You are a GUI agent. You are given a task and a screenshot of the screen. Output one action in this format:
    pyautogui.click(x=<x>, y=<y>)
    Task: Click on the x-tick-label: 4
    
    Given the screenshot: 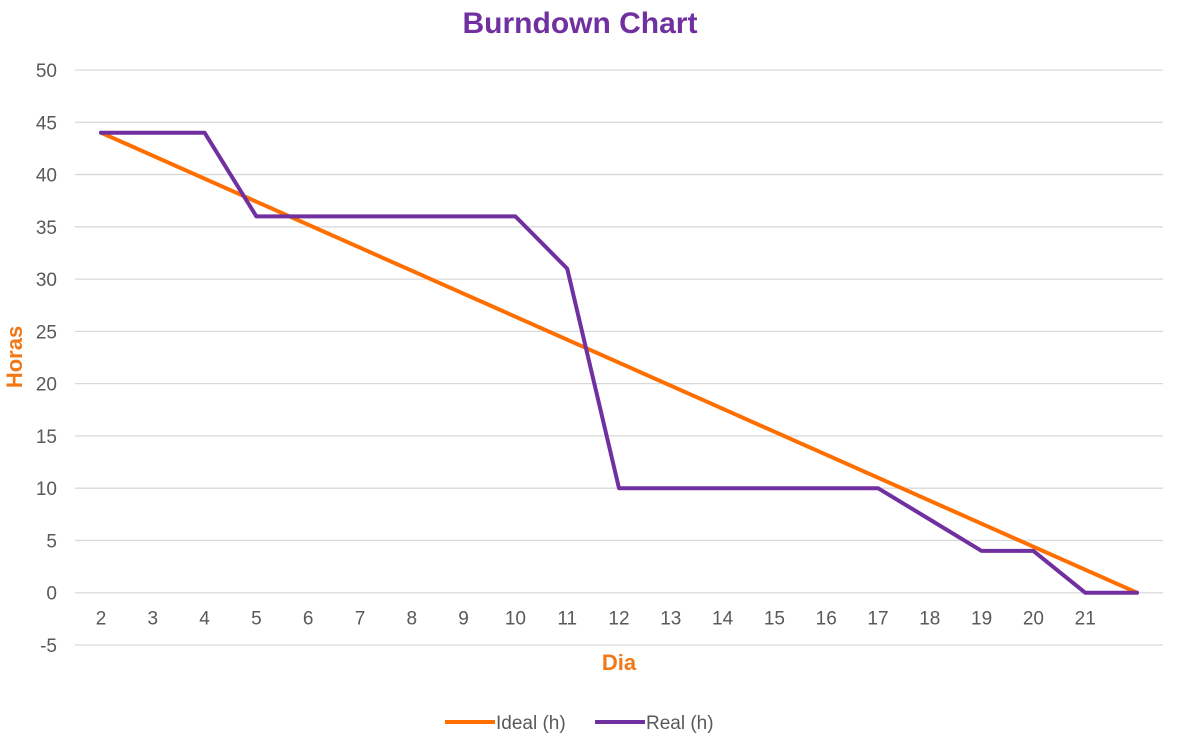 What is the action you would take?
    pyautogui.click(x=204, y=619)
    